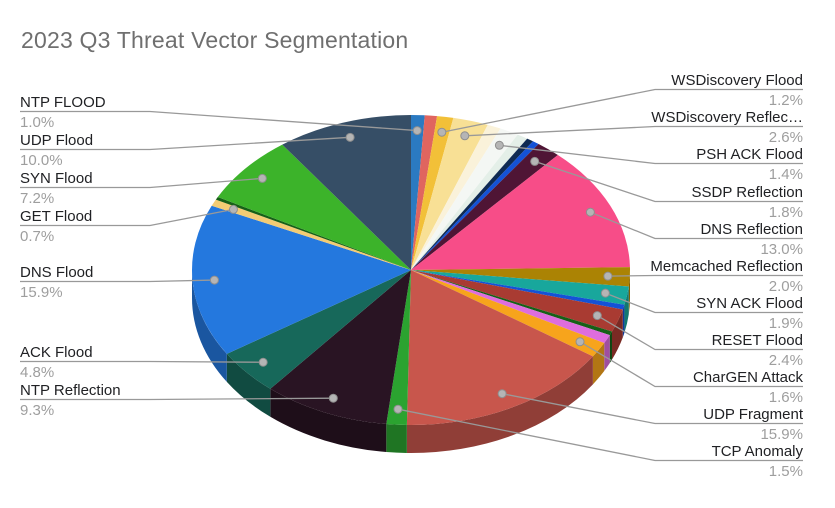 The height and width of the screenshot is (508, 835). What do you see at coordinates (749, 154) in the screenshot?
I see `slice-label: PSH ACK Flood` at bounding box center [749, 154].